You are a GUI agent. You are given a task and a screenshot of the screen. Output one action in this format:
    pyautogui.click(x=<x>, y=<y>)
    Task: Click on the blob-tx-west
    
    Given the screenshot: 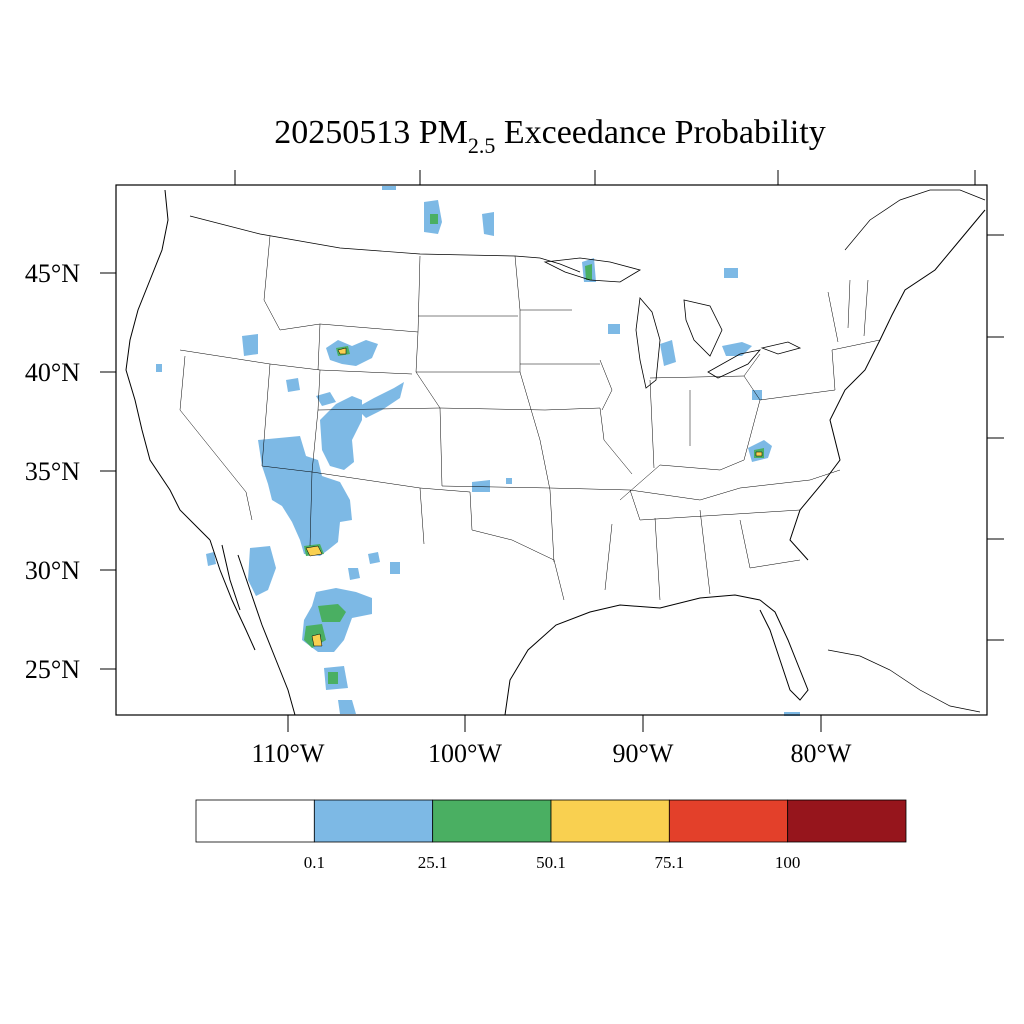 What is the action you would take?
    pyautogui.click(x=354, y=574)
    